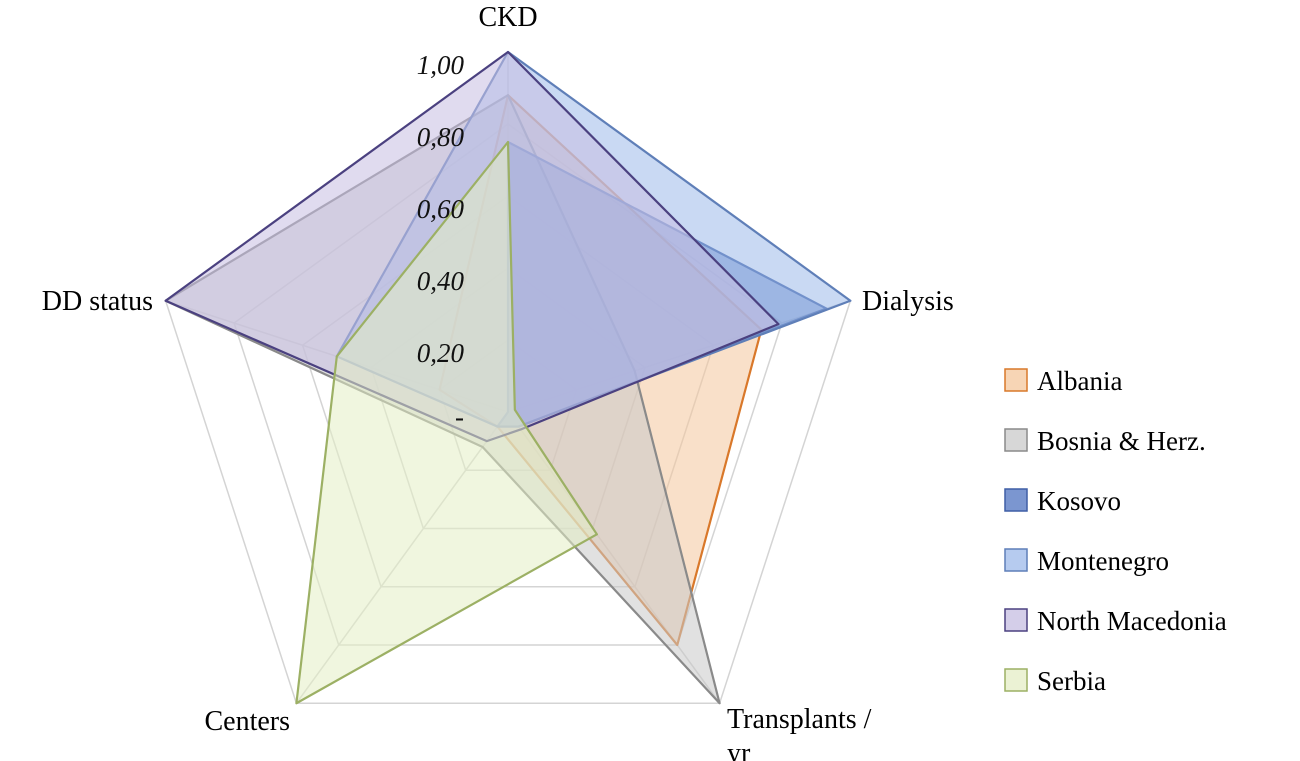  I want to click on axis-label: Dialysis, so click(908, 301).